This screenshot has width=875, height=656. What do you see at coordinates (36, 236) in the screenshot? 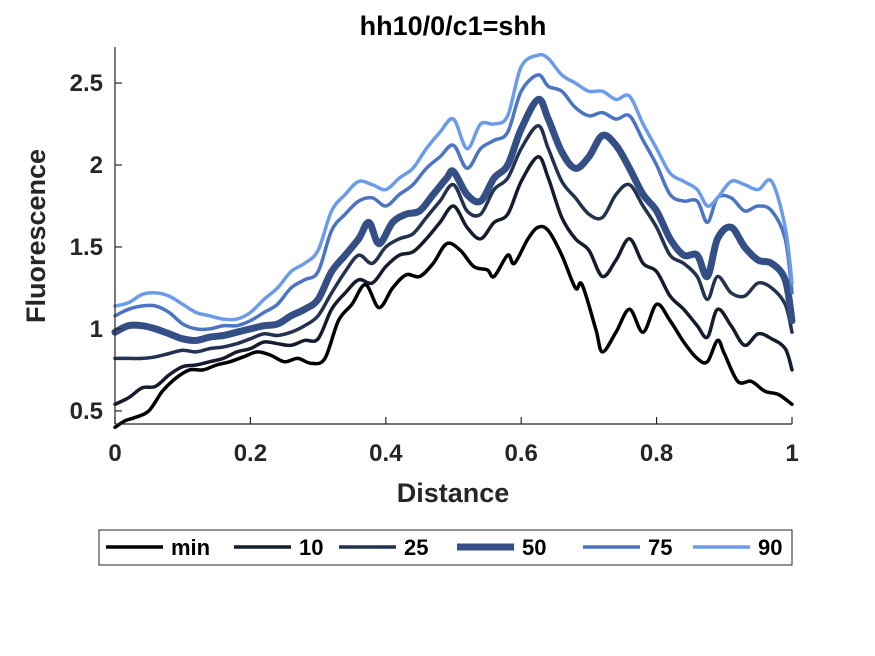
I see `y-axis-title: Fluorescence` at bounding box center [36, 236].